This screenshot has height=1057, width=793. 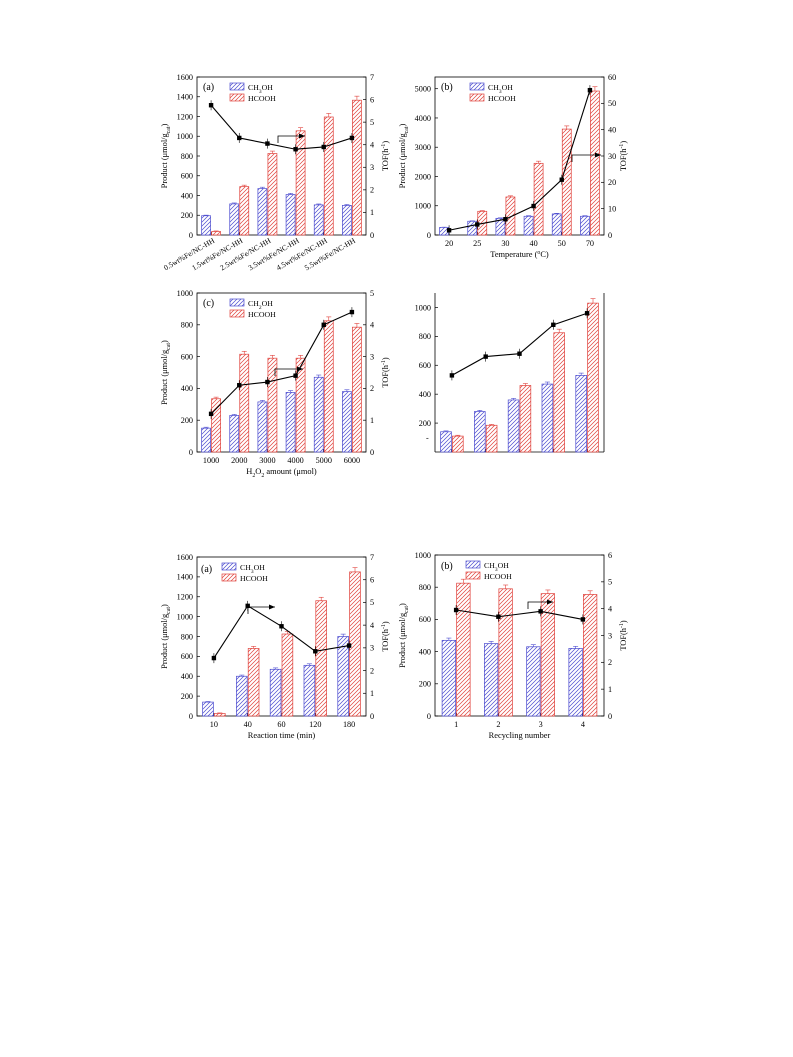 I want to click on y2-axis-title: TOF(h-1), so click(x=623, y=156).